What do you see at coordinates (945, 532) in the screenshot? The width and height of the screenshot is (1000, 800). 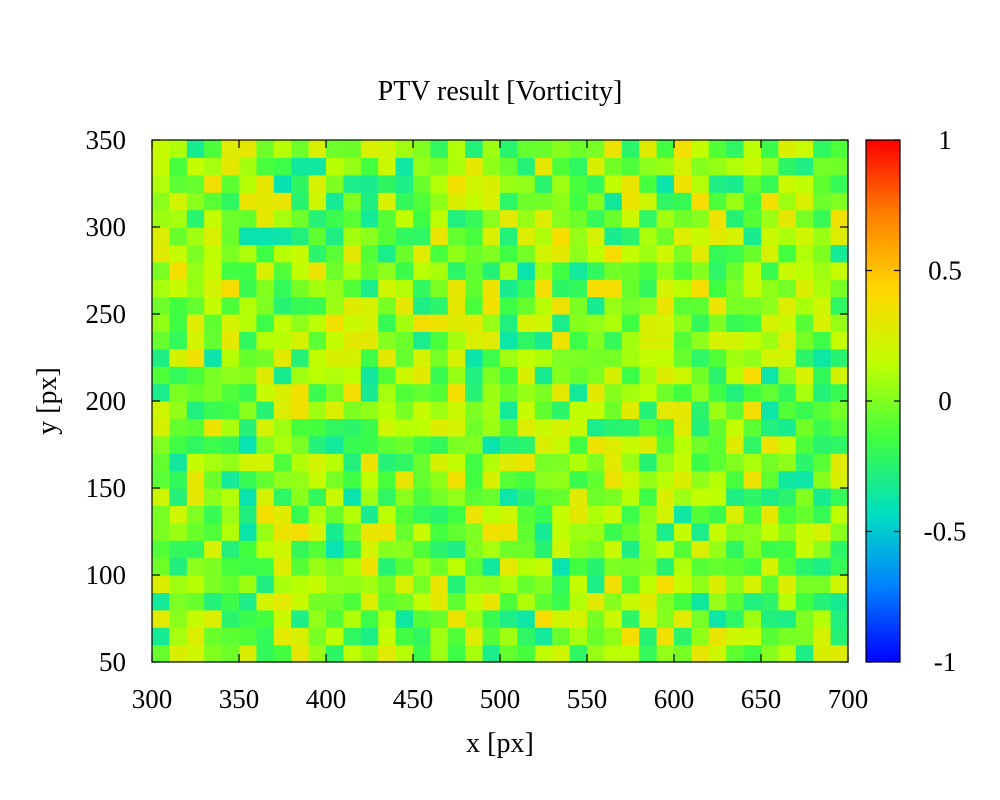 I see `colorbar-tick-label: -0.5` at bounding box center [945, 532].